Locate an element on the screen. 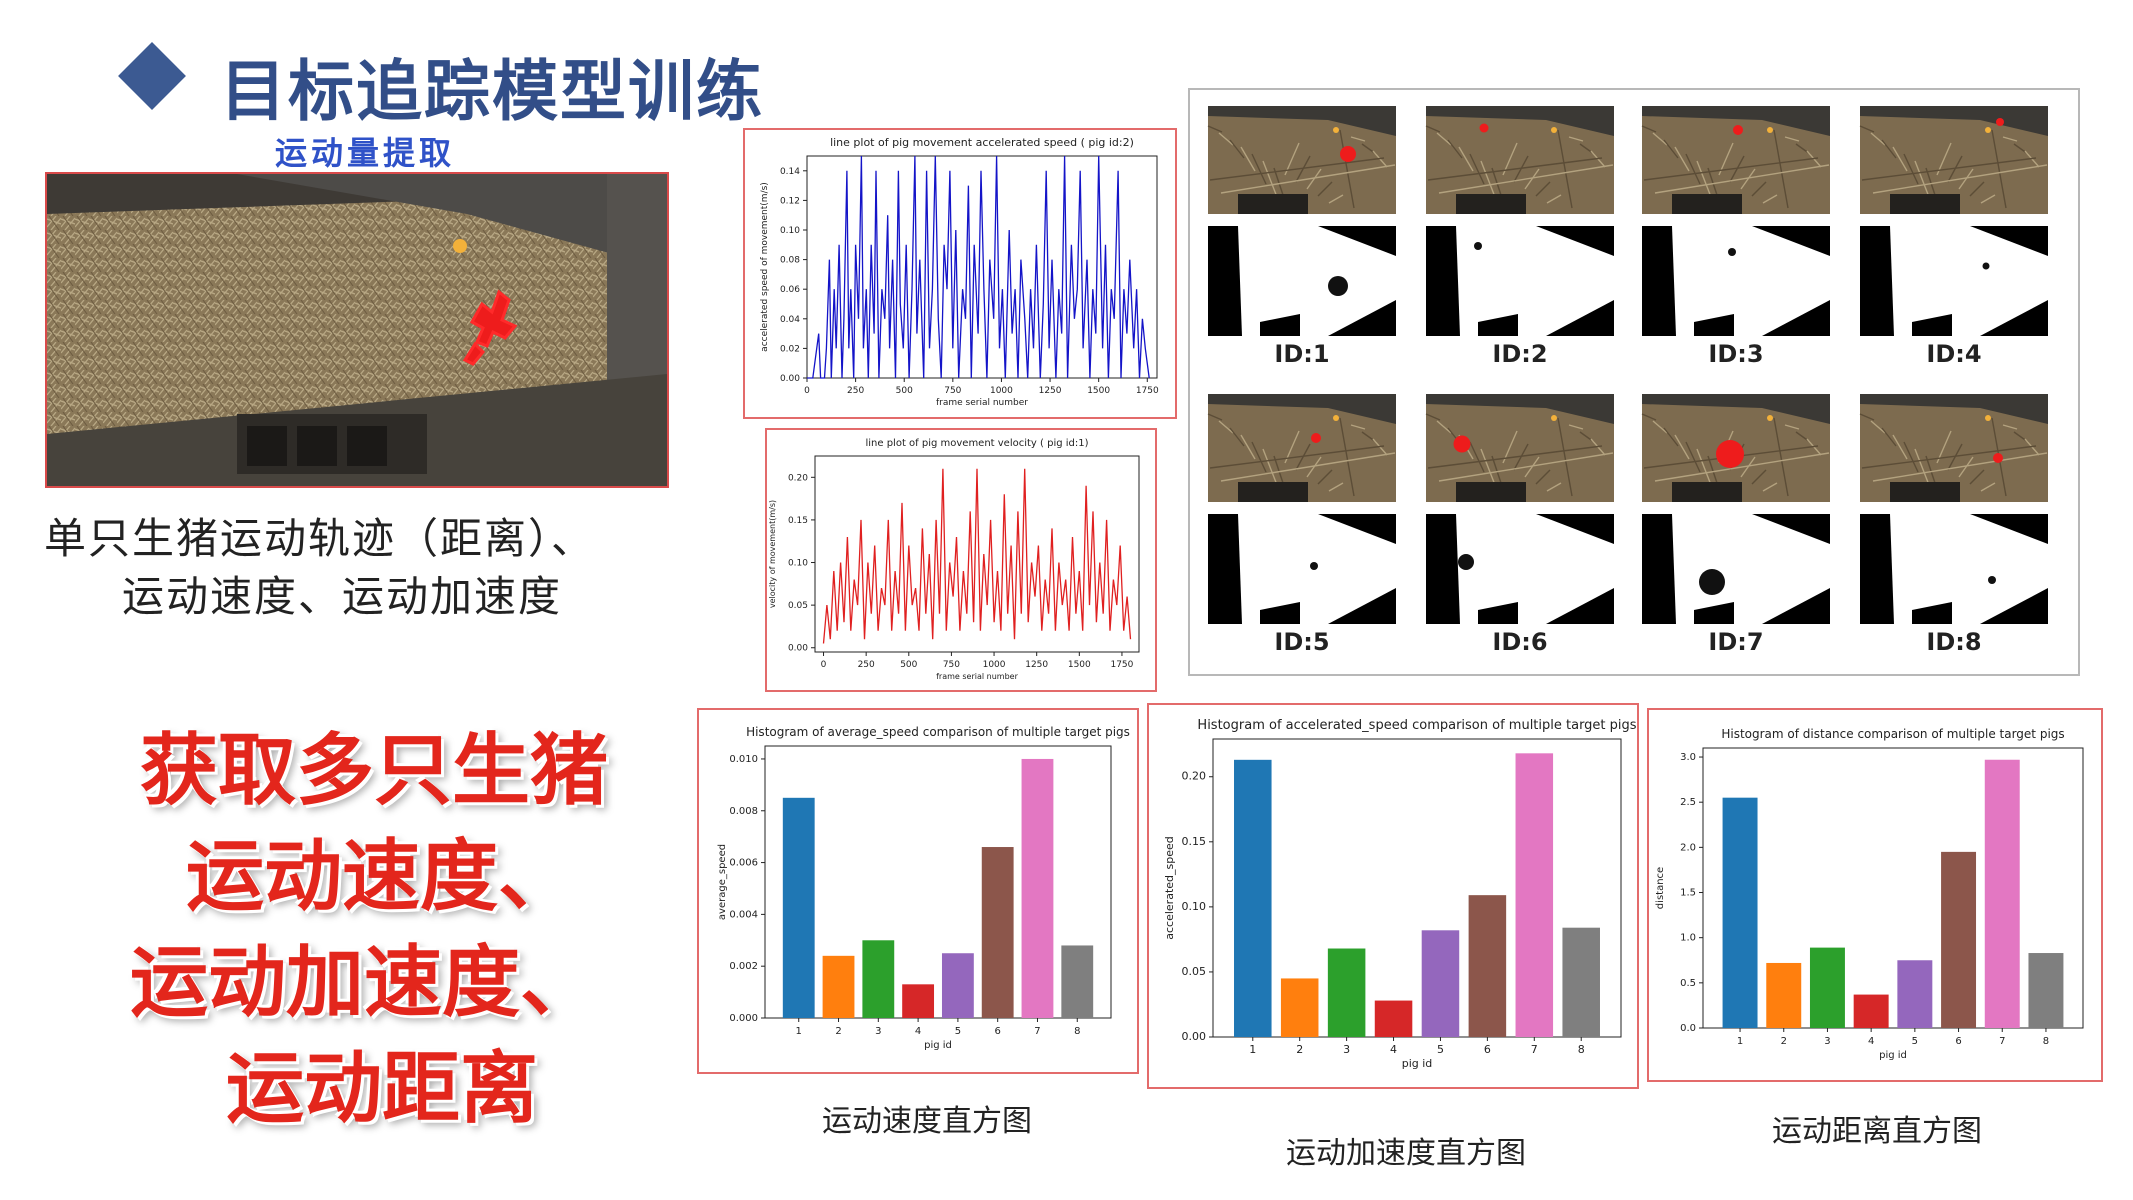 This screenshot has width=2133, height=1200. y-tick-label: 0.15 is located at coordinates (798, 521).